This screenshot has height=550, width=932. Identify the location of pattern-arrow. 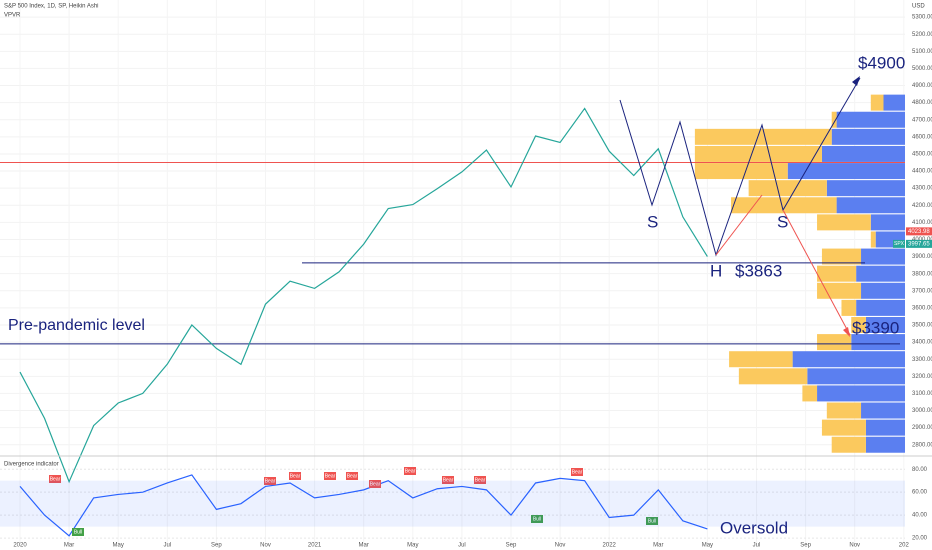
(739, 225).